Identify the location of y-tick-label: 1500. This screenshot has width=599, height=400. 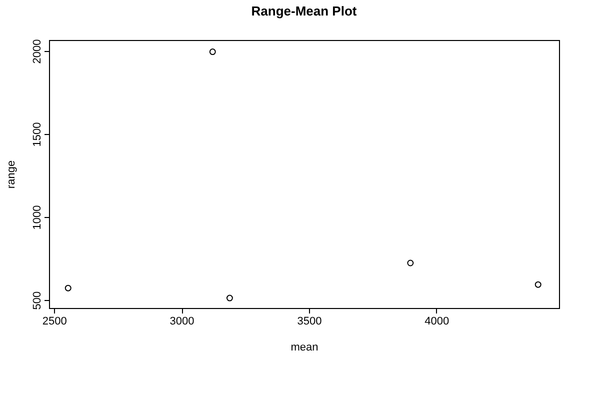
(38, 134).